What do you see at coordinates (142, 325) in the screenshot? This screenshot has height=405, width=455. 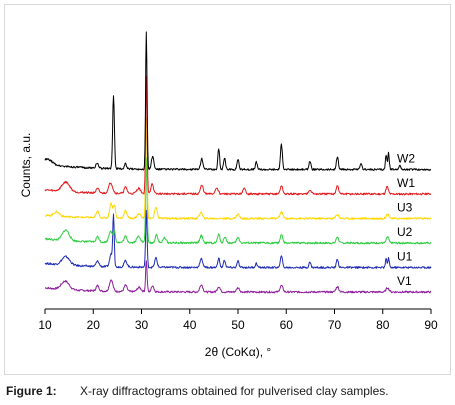 I see `x-tick-label: 30` at bounding box center [142, 325].